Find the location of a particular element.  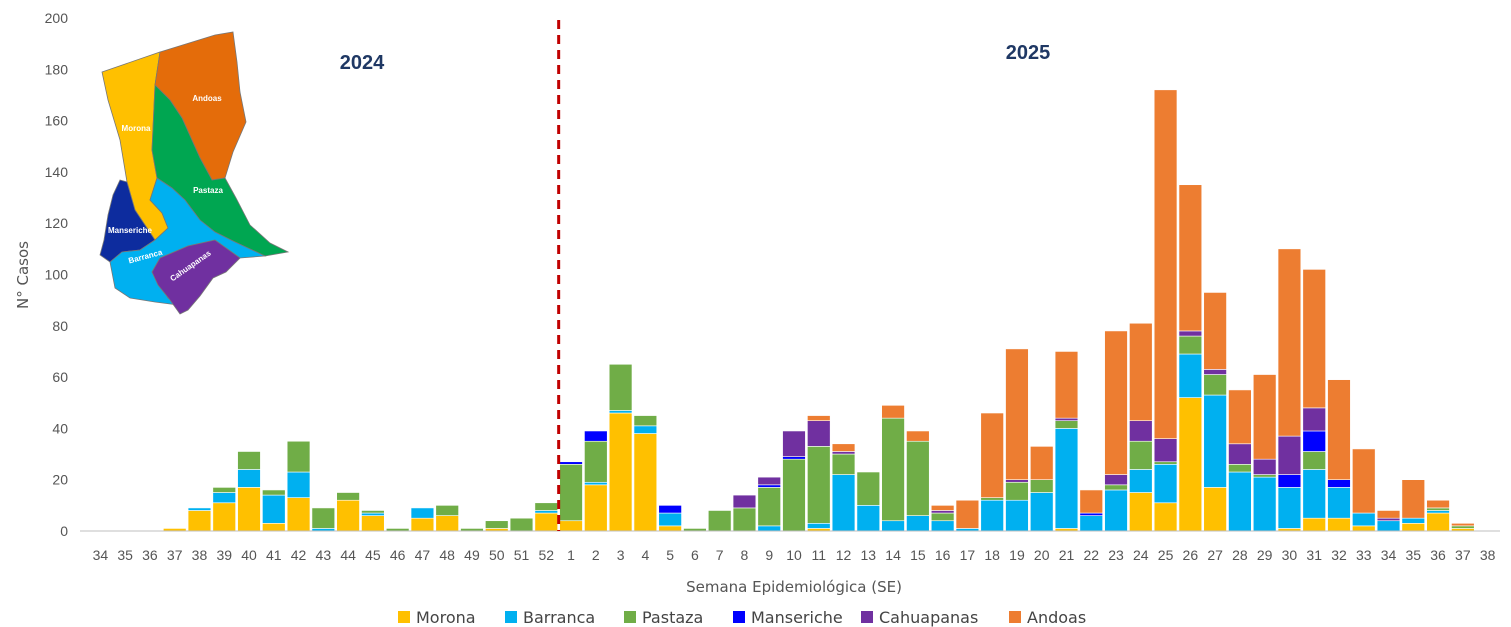

x-tick-label: 52 is located at coordinates (546, 555).